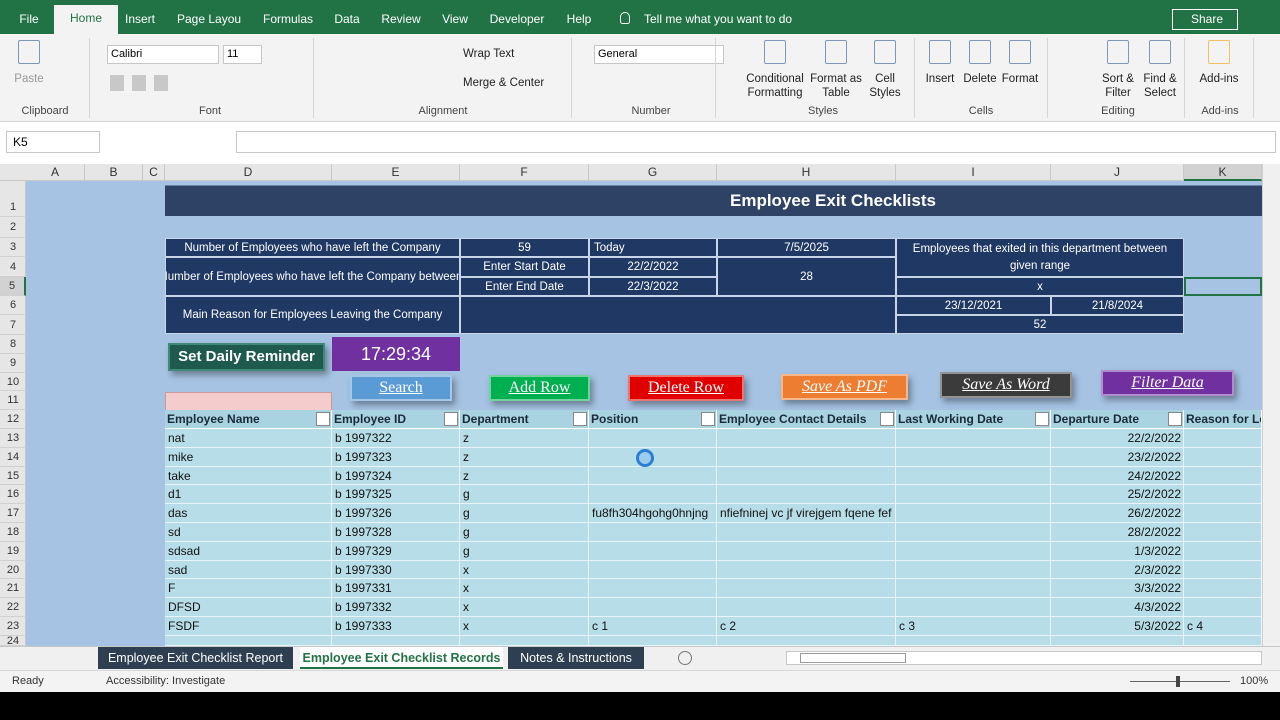 This screenshot has height=720, width=1280. I want to click on font-name-box: Calibri, so click(163, 54).